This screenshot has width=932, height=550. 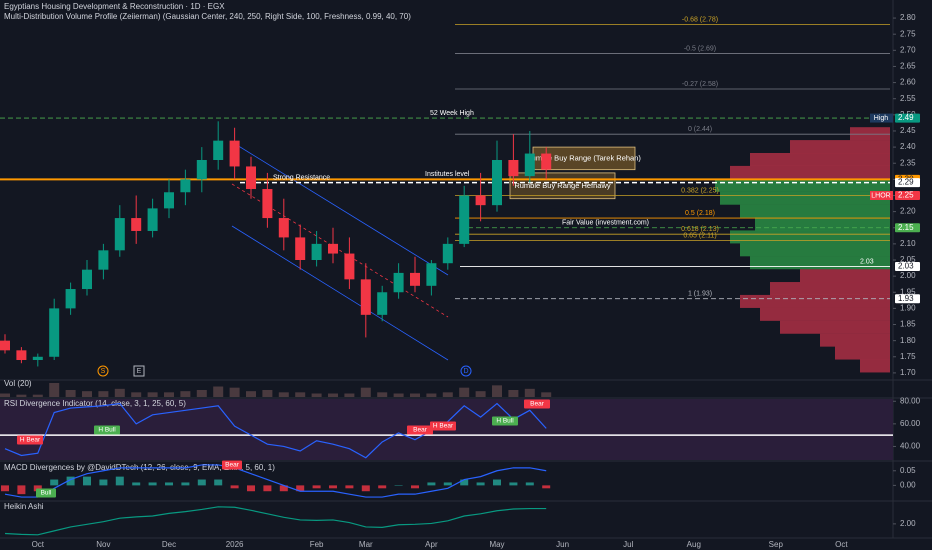 I want to click on y-tick-label: 2.00, so click(x=908, y=275).